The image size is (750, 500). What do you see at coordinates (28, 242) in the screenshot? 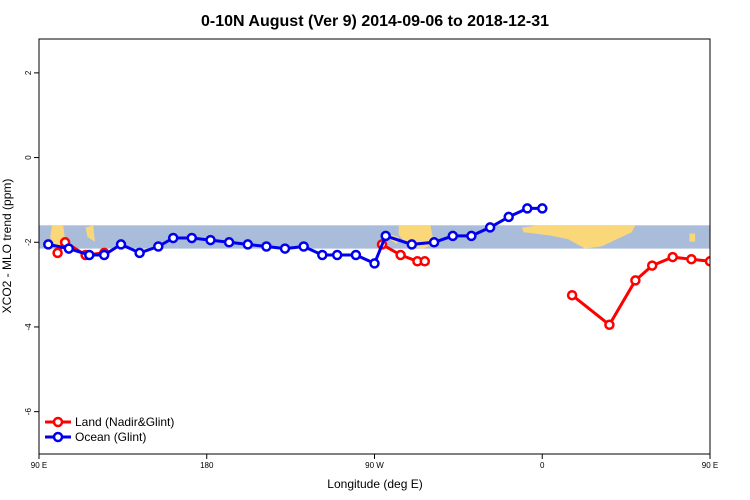
I see `y-tick-label-2: -2` at bounding box center [28, 242].